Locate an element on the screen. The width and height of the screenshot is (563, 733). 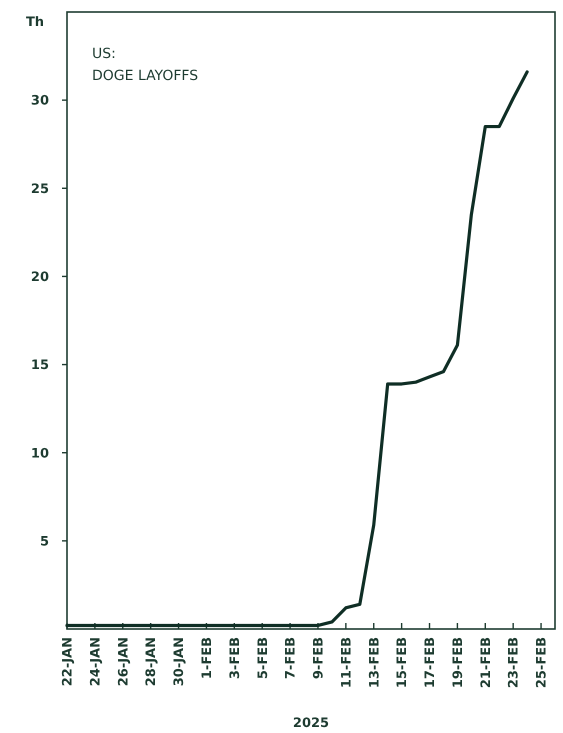
y-axis-title: Th is located at coordinates (35, 22).